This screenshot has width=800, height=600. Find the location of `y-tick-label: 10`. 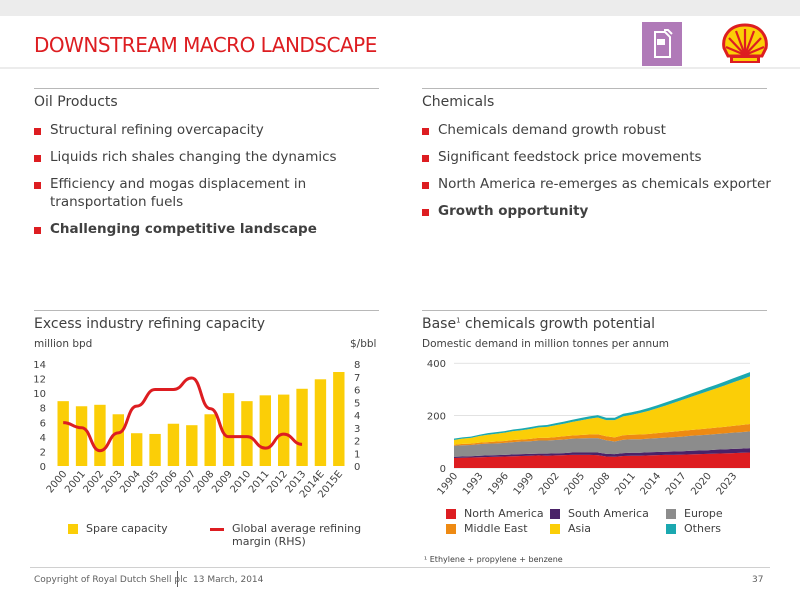

y-tick-label: 10 is located at coordinates (39, 394).